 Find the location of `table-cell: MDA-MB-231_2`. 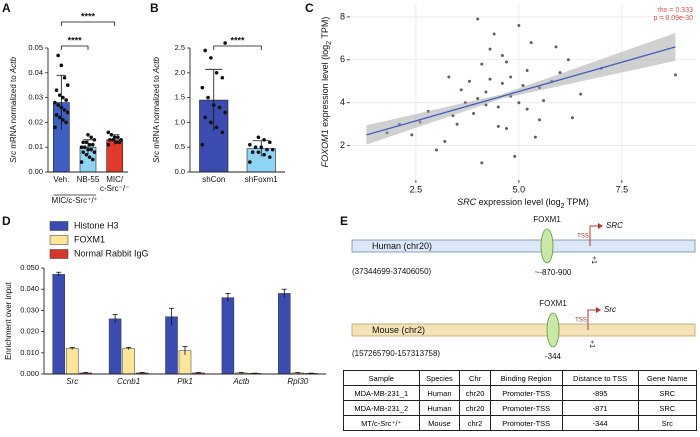

table-cell: MDA-MB-231_2 is located at coordinates (381, 408).